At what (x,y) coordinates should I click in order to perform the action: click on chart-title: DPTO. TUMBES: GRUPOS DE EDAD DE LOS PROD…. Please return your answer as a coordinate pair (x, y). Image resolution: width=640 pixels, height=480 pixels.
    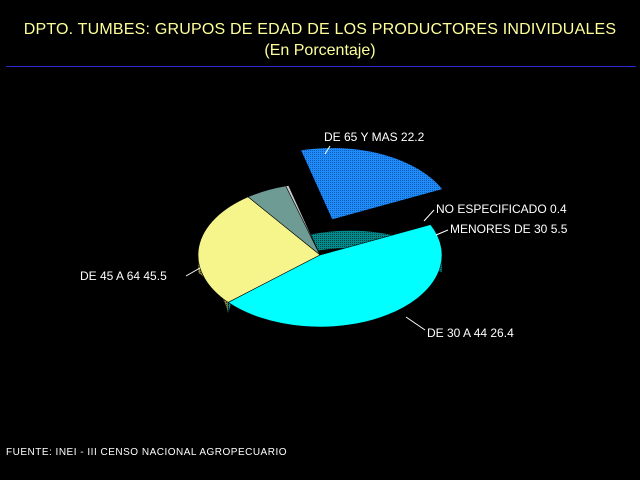
    Looking at the image, I should click on (320, 29).